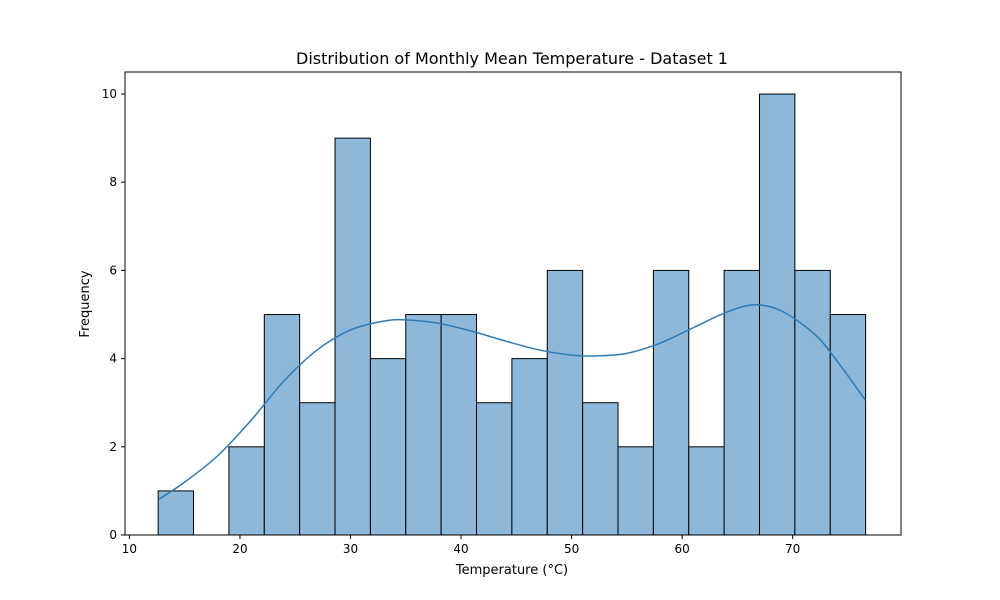 The image size is (1000, 600). What do you see at coordinates (681, 549) in the screenshot?
I see `x-tick-label: 60` at bounding box center [681, 549].